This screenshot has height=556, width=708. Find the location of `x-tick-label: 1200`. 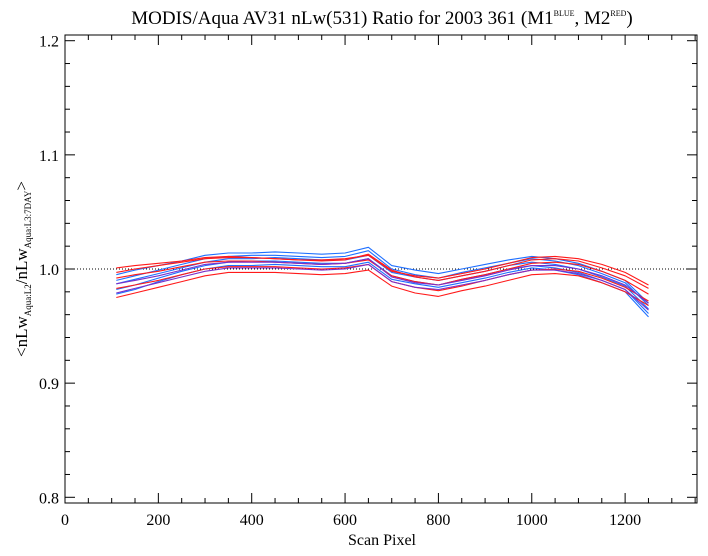

x-tick-label: 1200 is located at coordinates (625, 520).